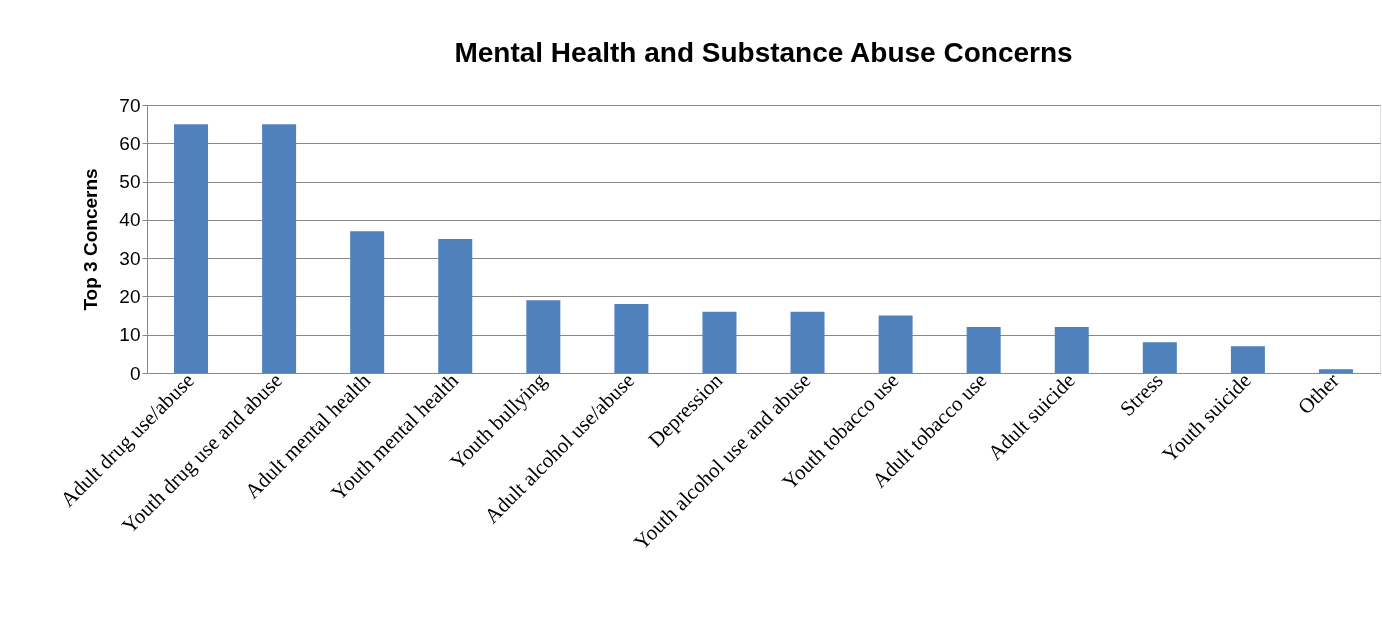 This screenshot has height=641, width=1382. Describe the element at coordinates (91, 239) in the screenshot. I see `y-axis-title: Top 3 Concerns` at that location.